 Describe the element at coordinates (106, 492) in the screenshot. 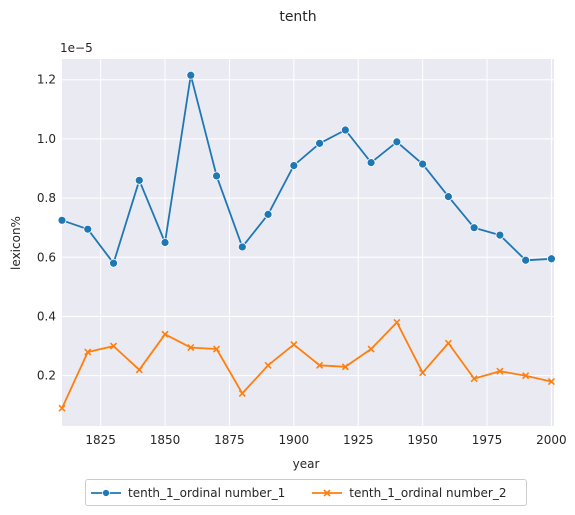

I see `legend-marker-circle` at that location.